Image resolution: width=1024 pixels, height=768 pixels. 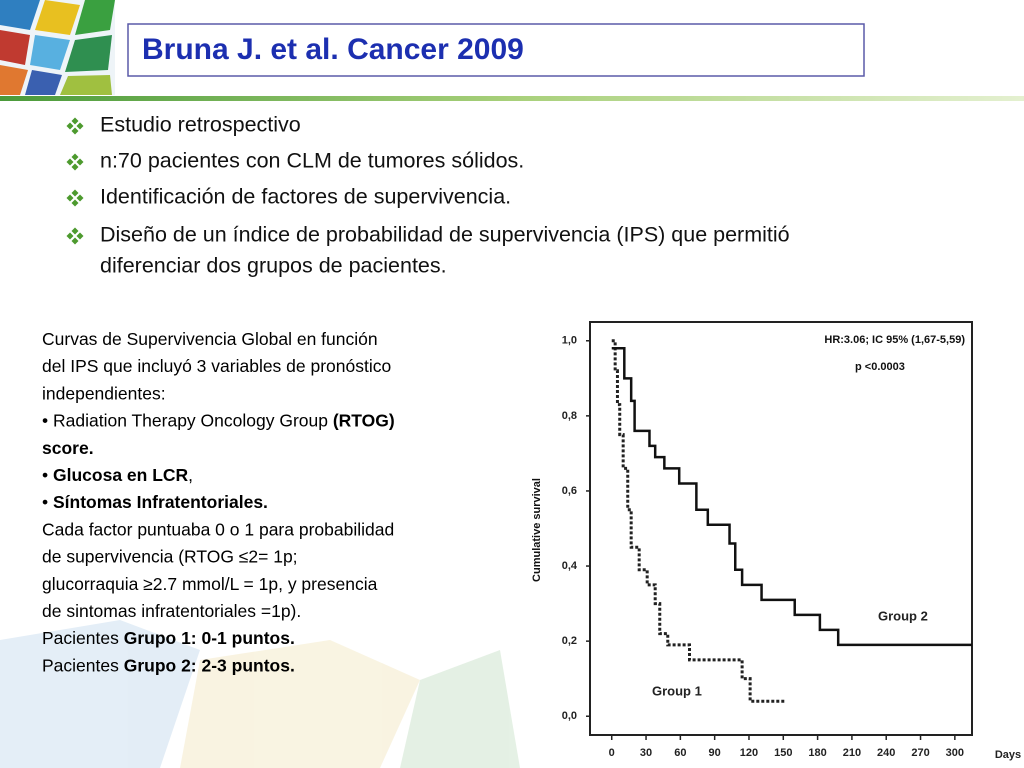 I want to click on description-line: de supervivencia (RTOG ≤2= 1p;, so click(x=170, y=556).